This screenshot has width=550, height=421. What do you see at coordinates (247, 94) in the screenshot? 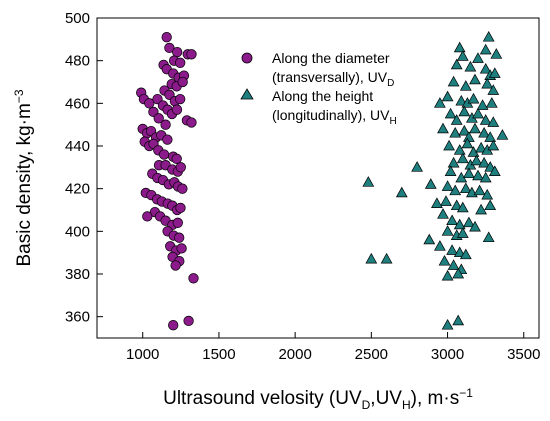
I see `legend-marker-height` at bounding box center [247, 94].